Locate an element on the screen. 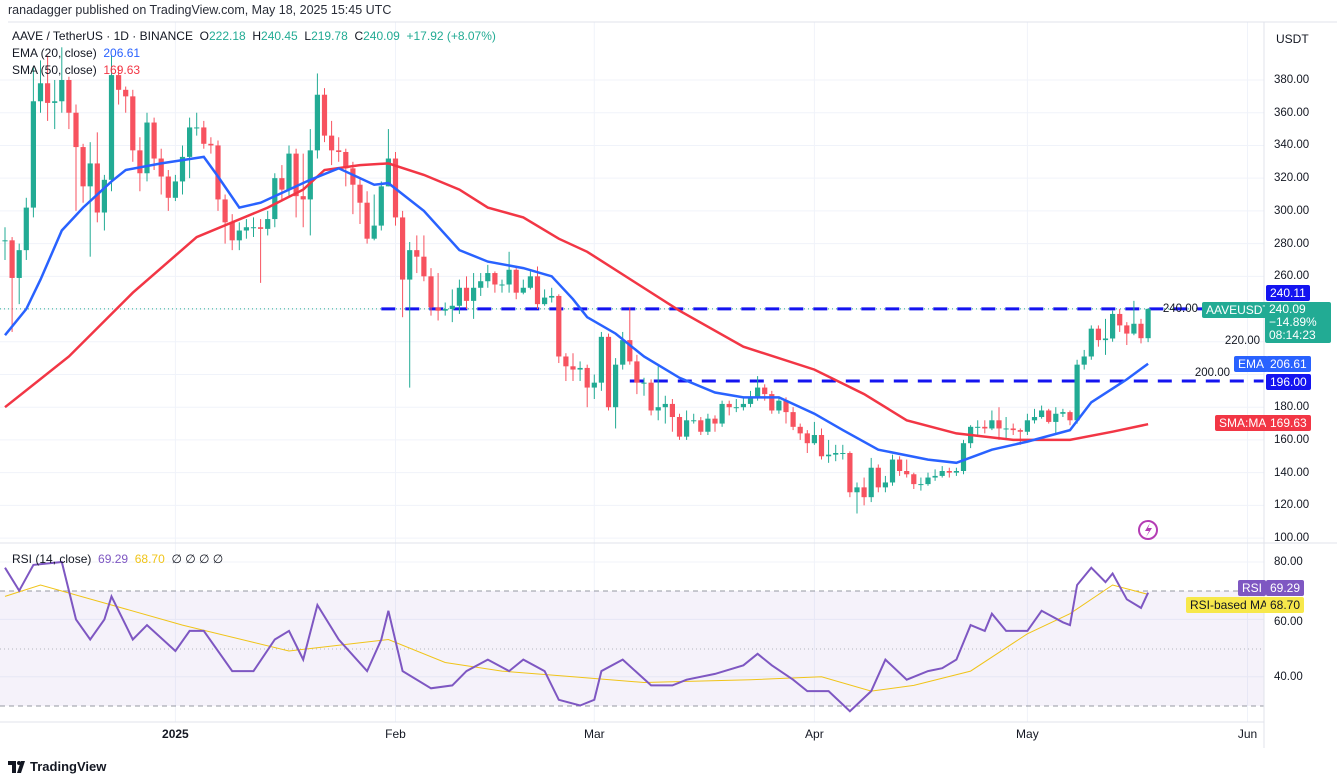 The width and height of the screenshot is (1337, 782). lightning-icon is located at coordinates (1148, 530).